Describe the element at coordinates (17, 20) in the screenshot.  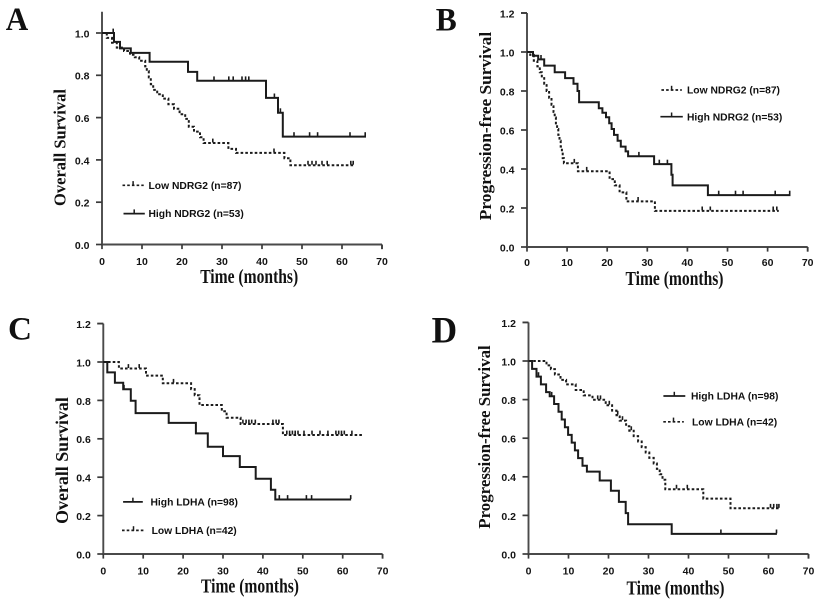
I see `svg-text: A` at that location.